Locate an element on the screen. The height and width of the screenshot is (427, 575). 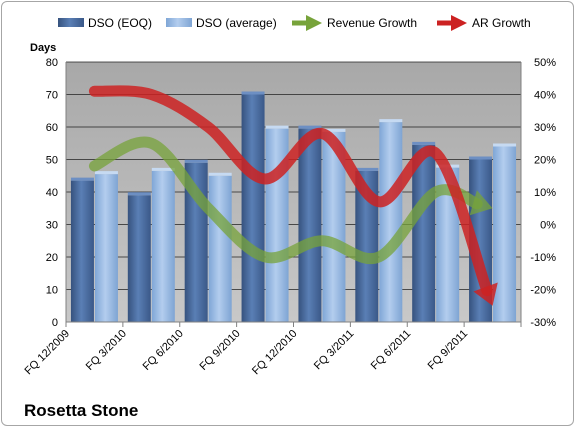
y-tick-label: 0 is located at coordinates (55, 323).